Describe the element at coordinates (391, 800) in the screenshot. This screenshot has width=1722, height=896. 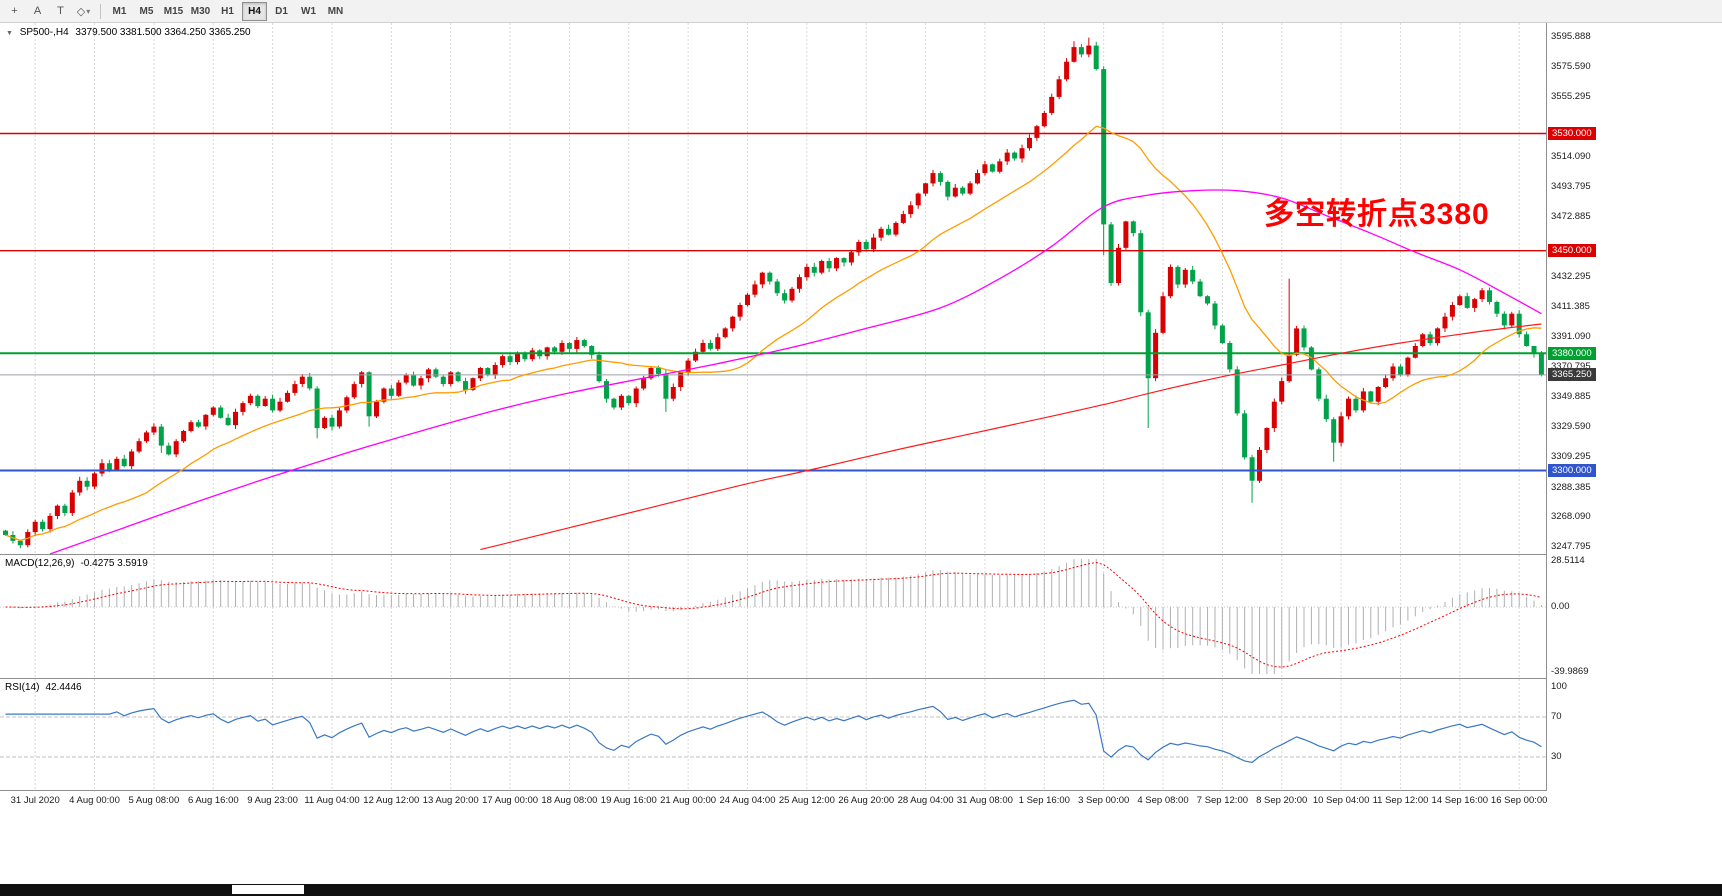
I see `time-axis-label: 12 Aug 12:00` at that location.